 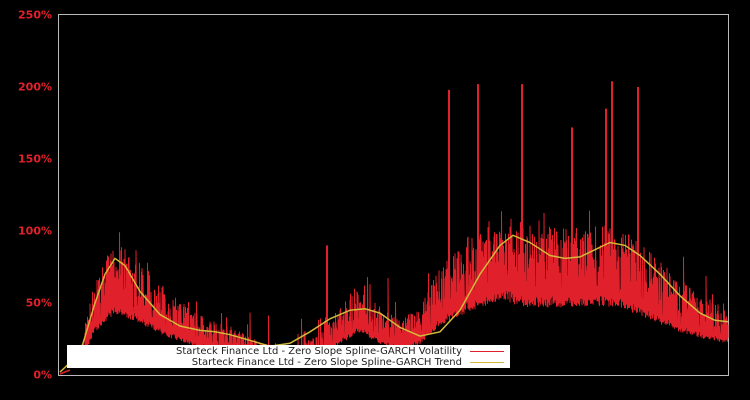 What do you see at coordinates (35, 15) in the screenshot?
I see `y-tick-label: 250%` at bounding box center [35, 15].